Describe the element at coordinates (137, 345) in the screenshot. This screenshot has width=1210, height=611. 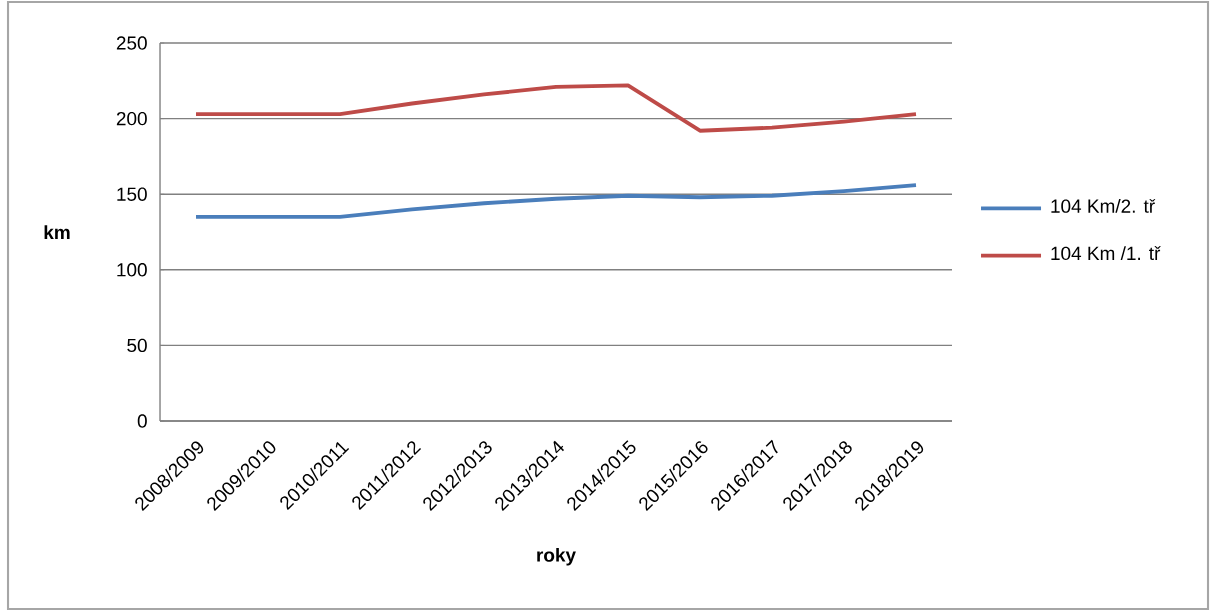
I see `y-tick-label: 50` at that location.